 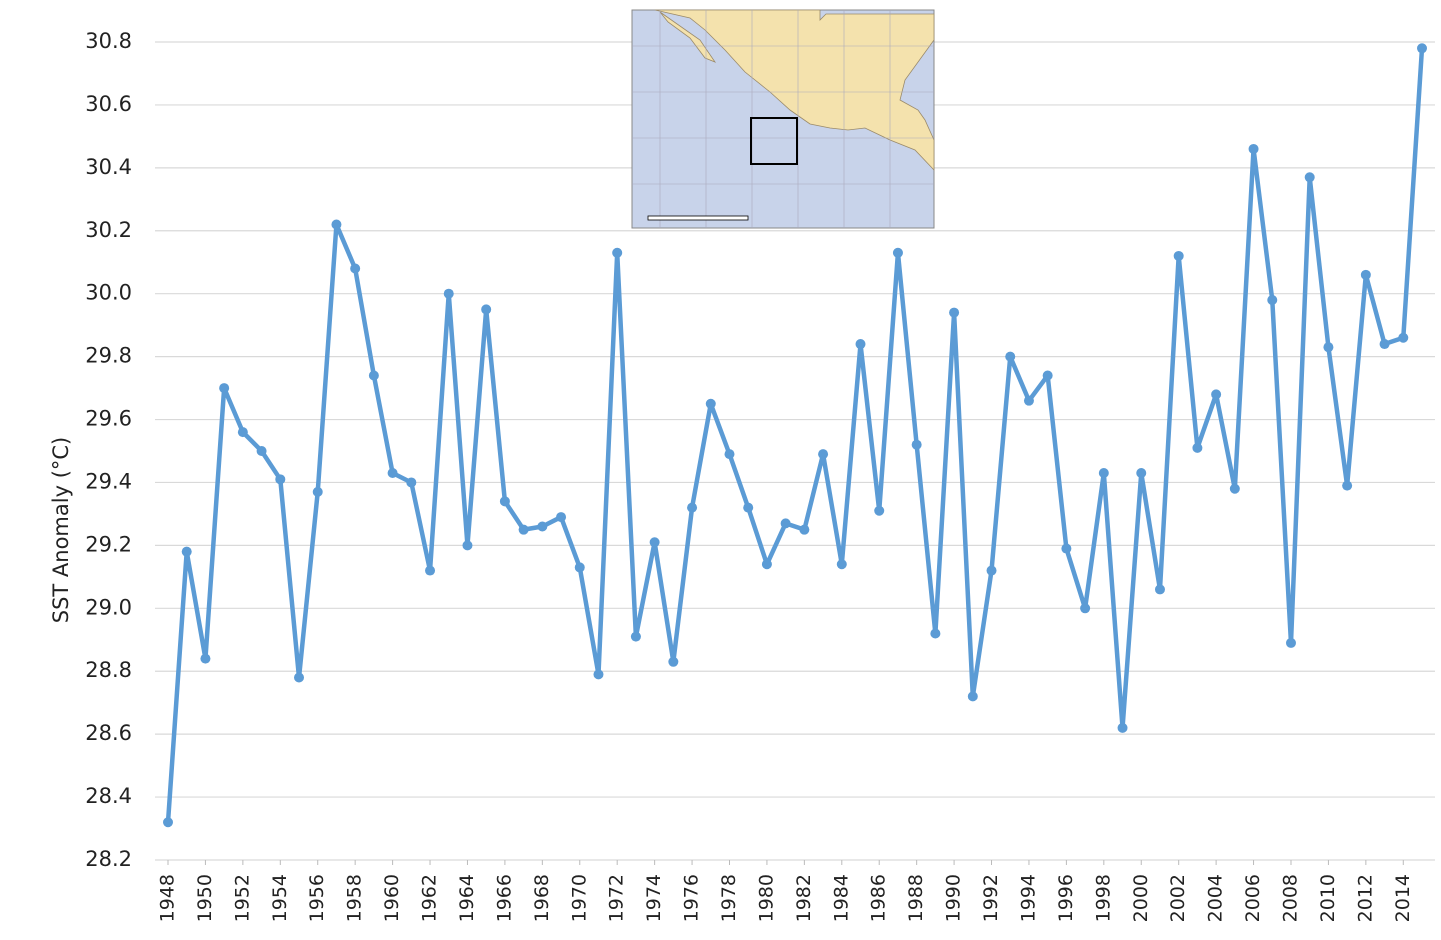 What do you see at coordinates (108, 356) in the screenshot?
I see `y-tick-label: 29.8` at bounding box center [108, 356].